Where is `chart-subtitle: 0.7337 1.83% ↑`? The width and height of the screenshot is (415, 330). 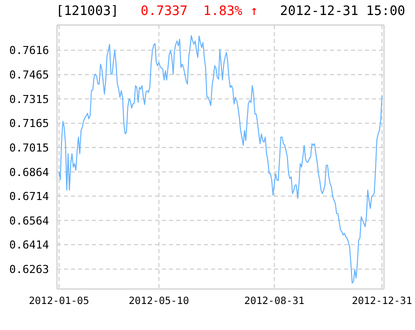
chart-subtitle: 0.7337 1.83% ↑ is located at coordinates (199, 11).